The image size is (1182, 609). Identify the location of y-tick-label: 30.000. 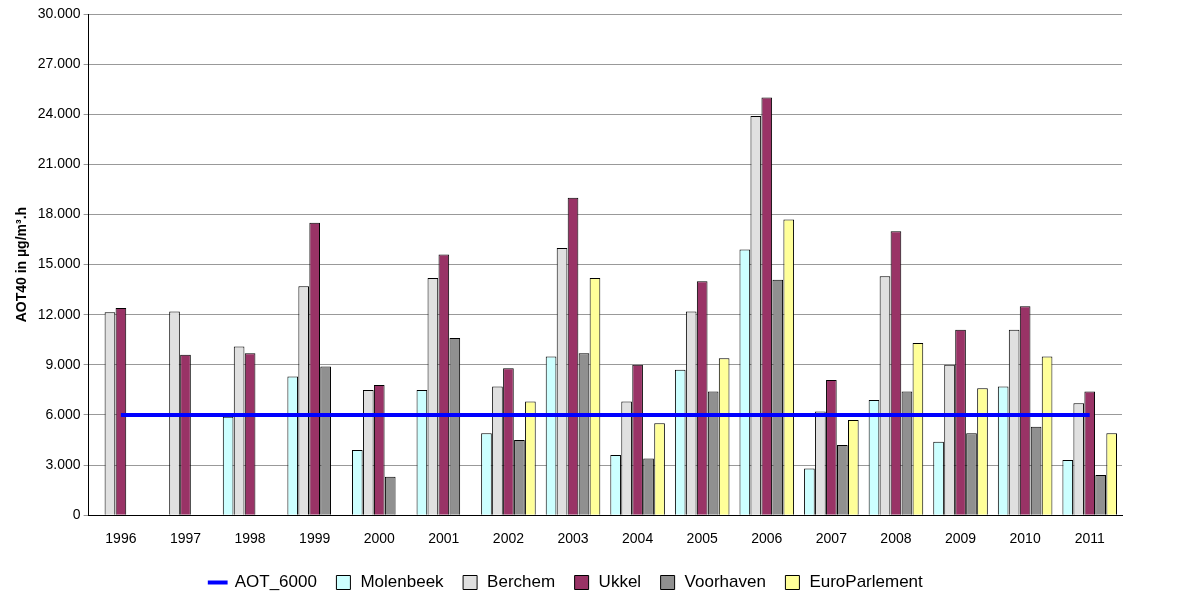
(59, 12).